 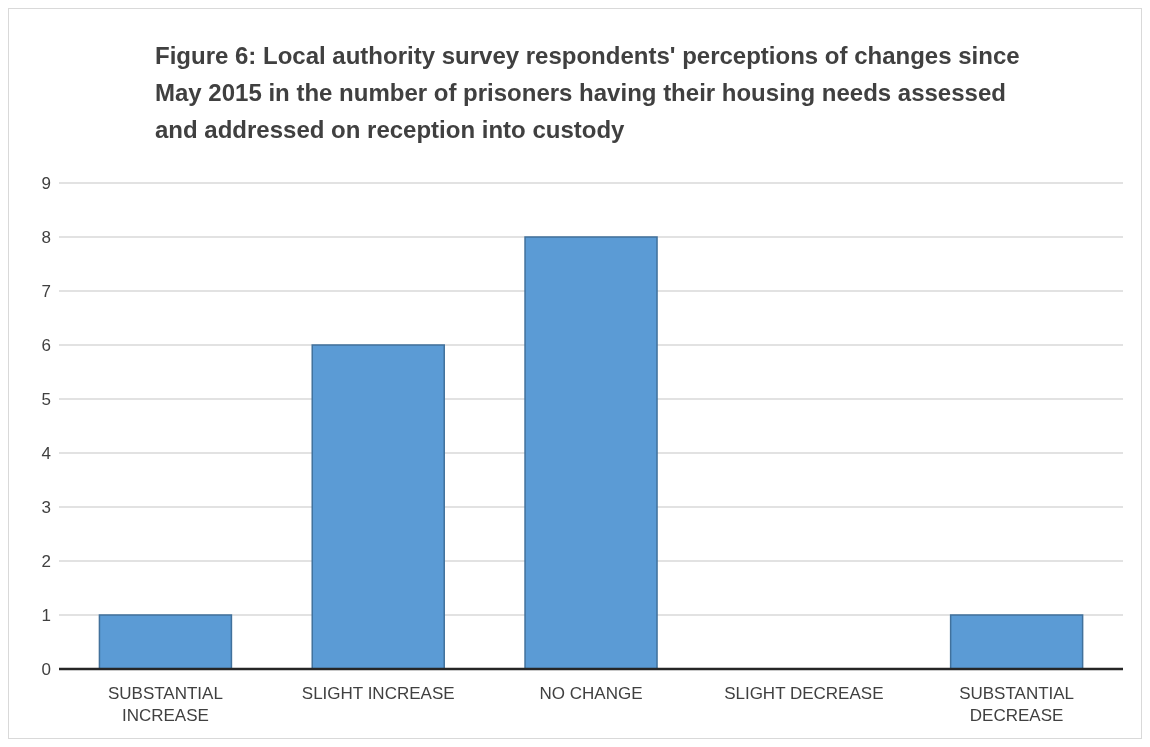 What do you see at coordinates (1017, 704) in the screenshot?
I see `x-tick-label: SUBSTANTIAL DECREASE` at bounding box center [1017, 704].